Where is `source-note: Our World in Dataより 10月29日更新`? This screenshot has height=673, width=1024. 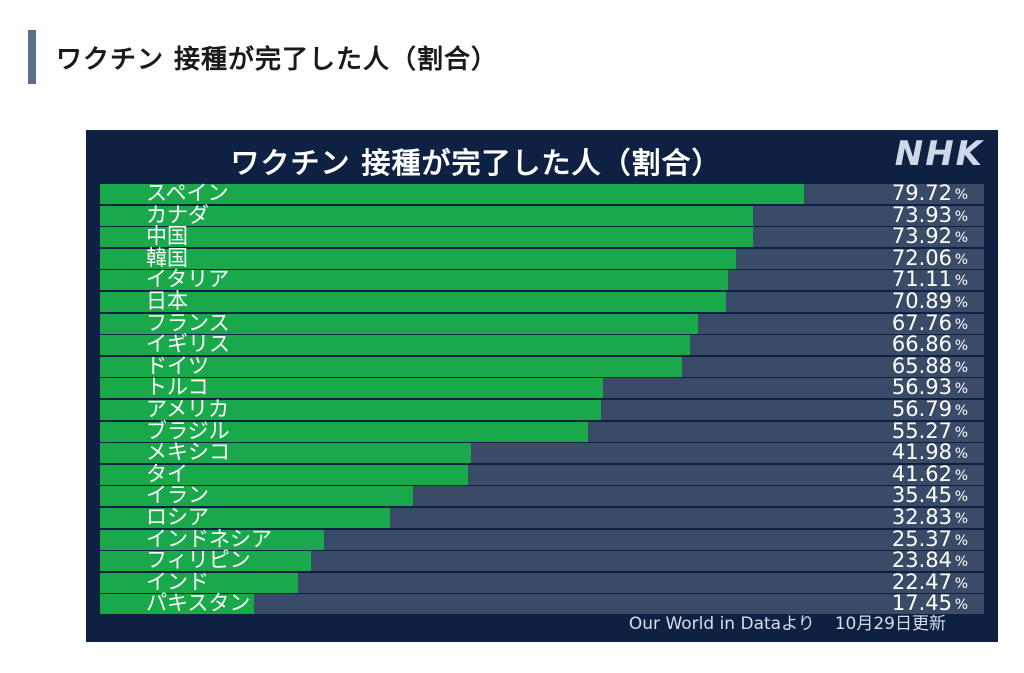 source-note: Our World in Dataより 10月29日更新 is located at coordinates (787, 621).